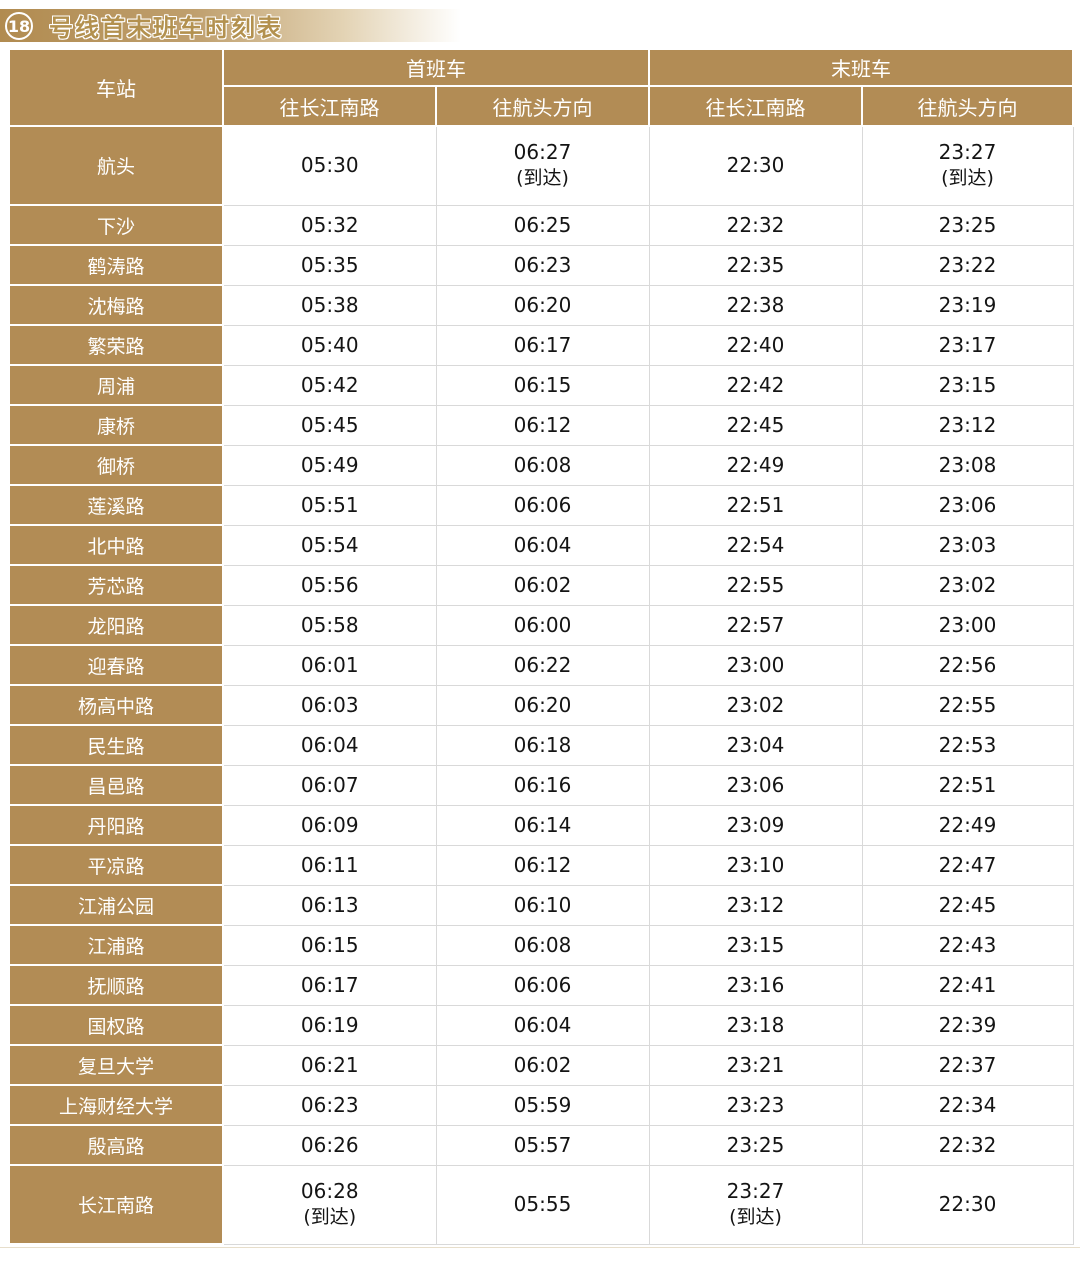 The image size is (1080, 1264). Describe the element at coordinates (541, 165) in the screenshot. I see `table-row: 航头 05:30 06:27 (到达) 22:30 23:27 (到达)` at that location.